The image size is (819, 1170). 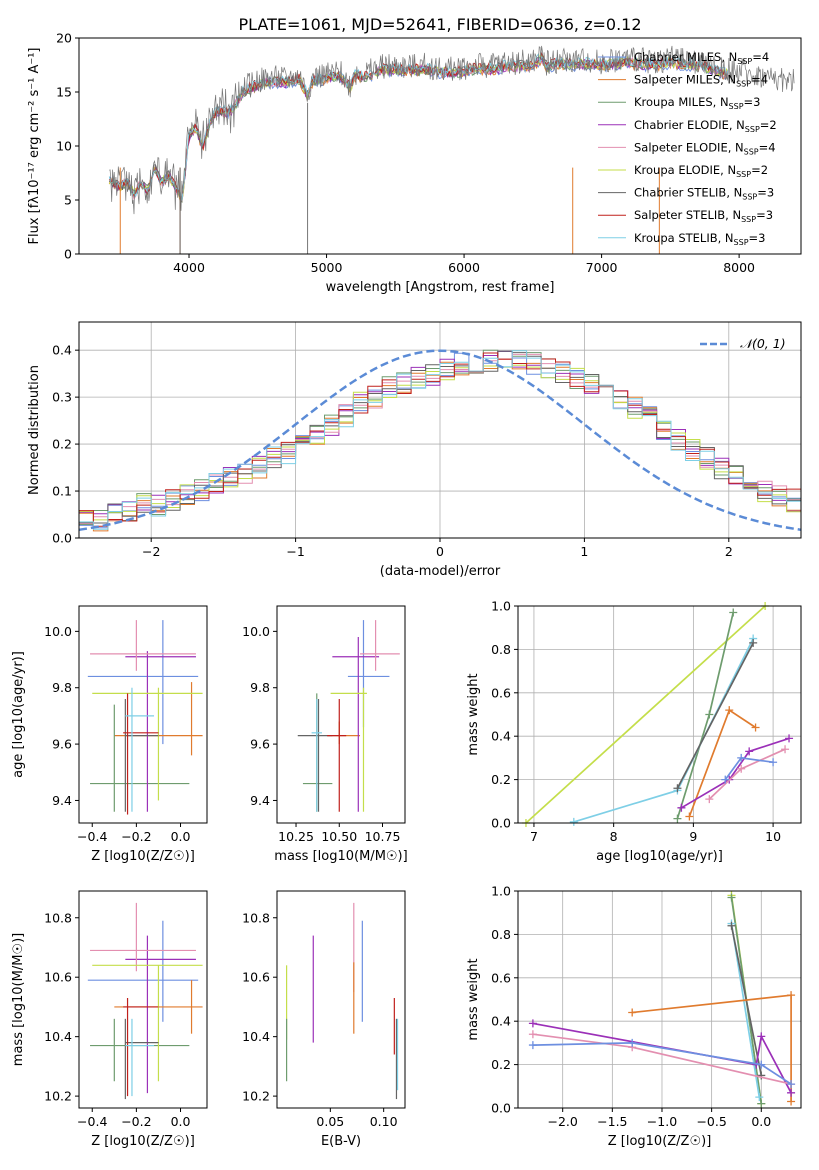 I want to click on x-axis-label: Z [log10(Z/Z☉)], so click(x=660, y=1141).